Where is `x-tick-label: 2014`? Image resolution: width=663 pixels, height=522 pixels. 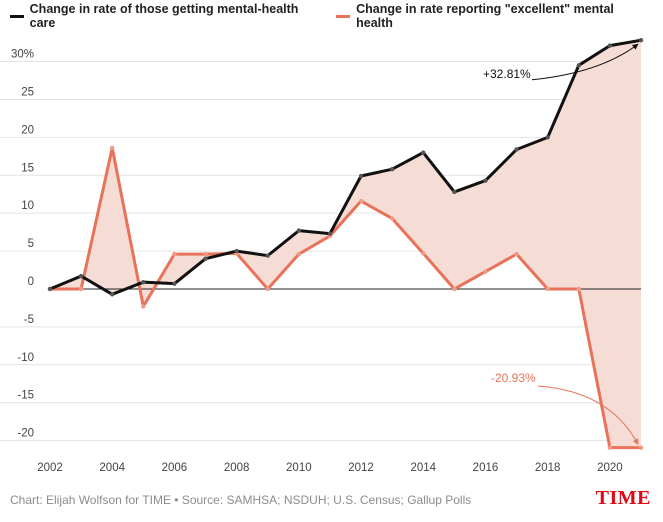
x-tick-label: 2014 is located at coordinates (423, 468).